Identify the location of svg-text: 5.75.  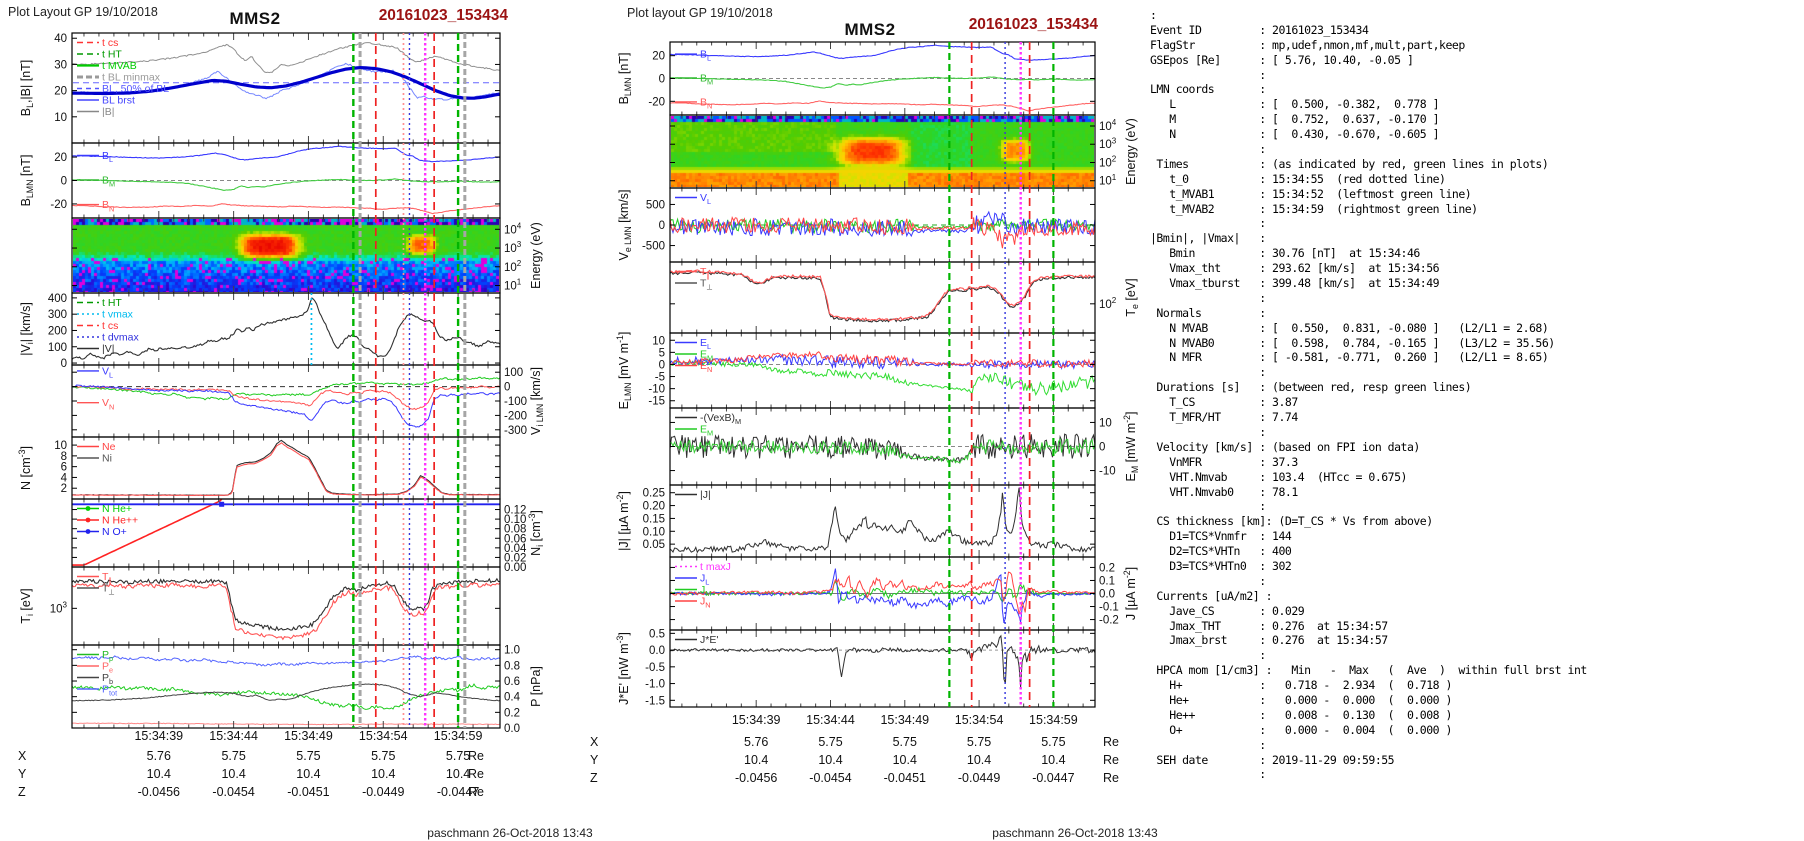
(458, 756).